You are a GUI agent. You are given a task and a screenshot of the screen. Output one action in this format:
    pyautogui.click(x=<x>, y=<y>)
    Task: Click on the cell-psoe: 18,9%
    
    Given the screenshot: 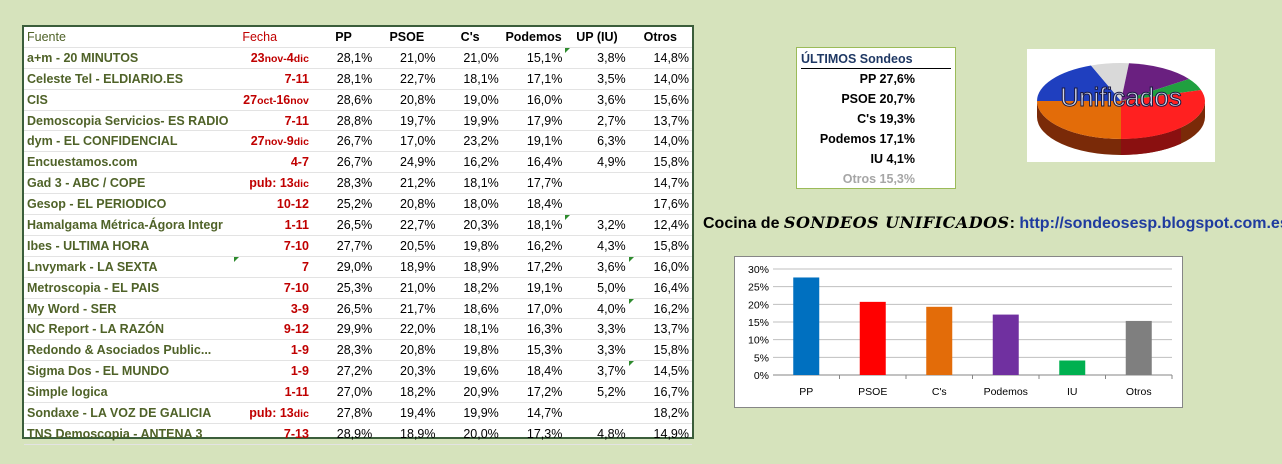 What is the action you would take?
    pyautogui.click(x=407, y=267)
    